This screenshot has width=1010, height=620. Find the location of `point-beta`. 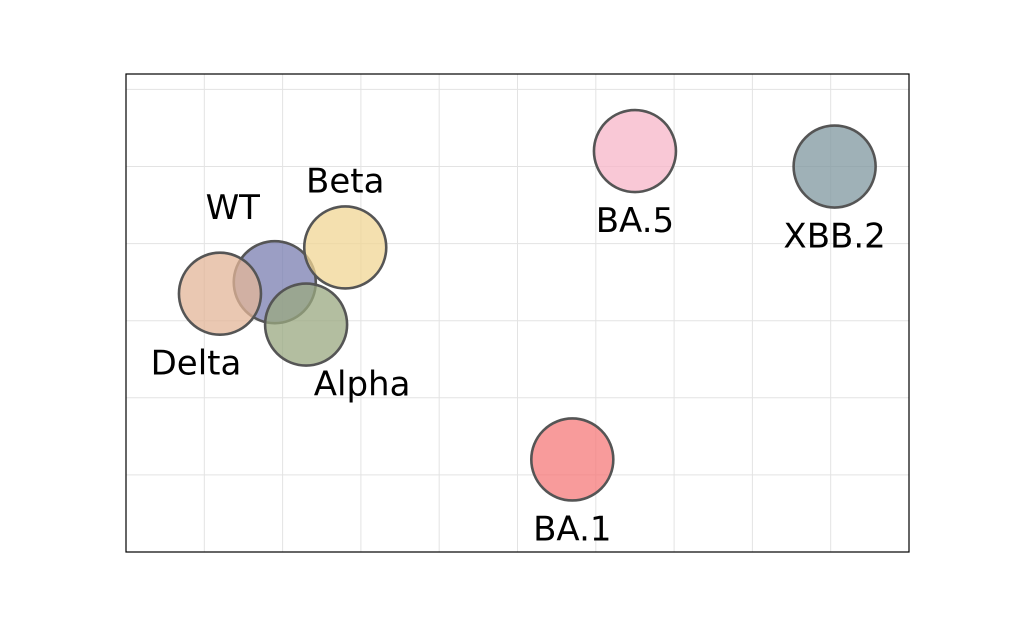

point-beta is located at coordinates (345, 247).